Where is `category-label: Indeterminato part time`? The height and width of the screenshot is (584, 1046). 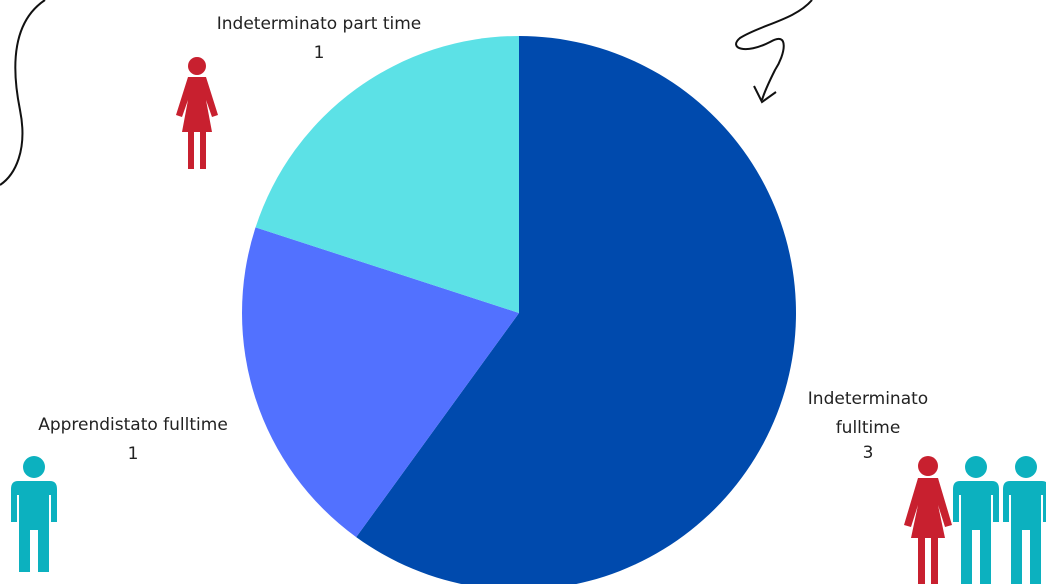 category-label: Indeterminato part time is located at coordinates (319, 24).